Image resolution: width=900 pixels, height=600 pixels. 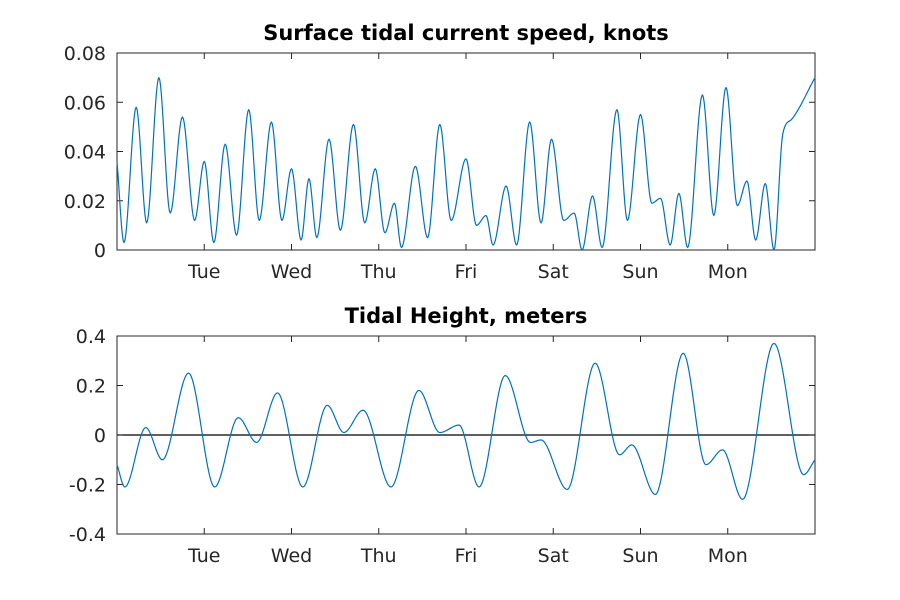 What do you see at coordinates (87, 486) in the screenshot?
I see `y-tick-label: -0.2` at bounding box center [87, 486].